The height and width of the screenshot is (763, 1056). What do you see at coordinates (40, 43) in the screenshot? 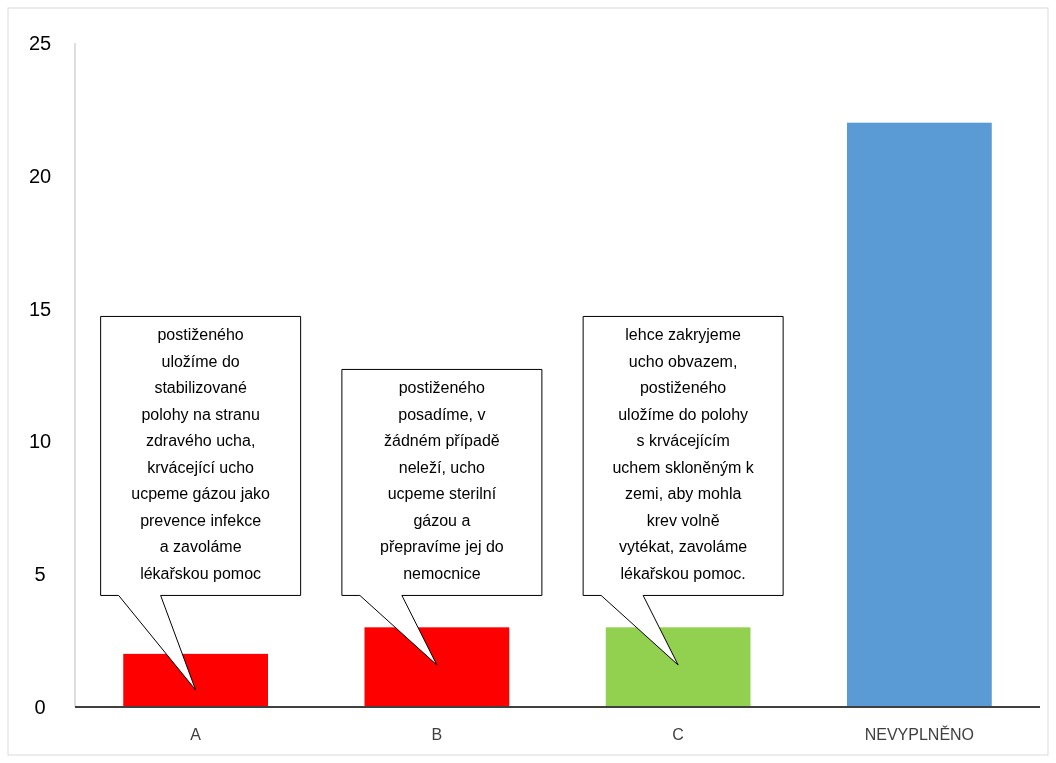
I see `y-tick-label: 25` at bounding box center [40, 43].